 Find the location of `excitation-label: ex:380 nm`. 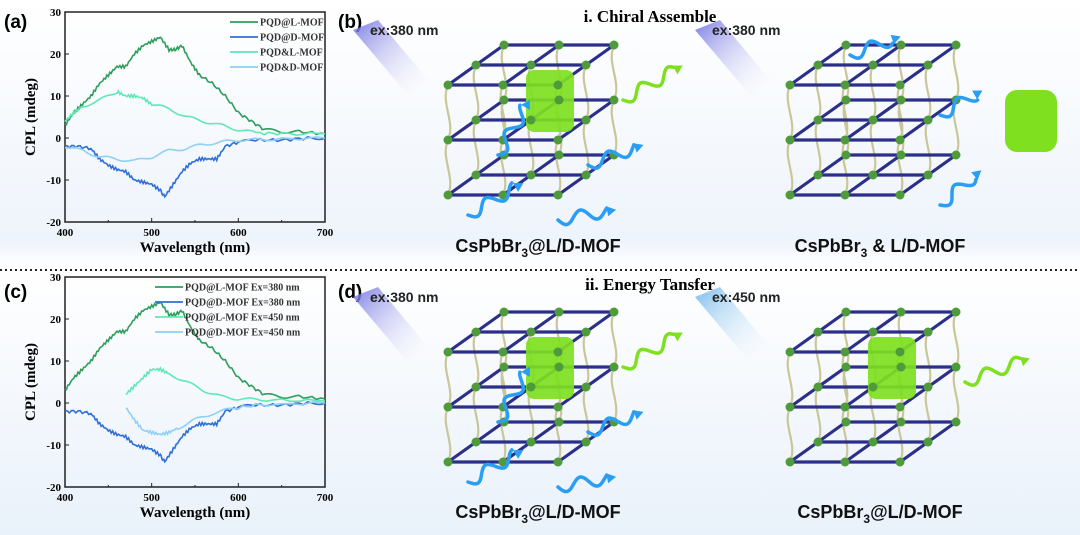

excitation-label: ex:380 nm is located at coordinates (404, 297).